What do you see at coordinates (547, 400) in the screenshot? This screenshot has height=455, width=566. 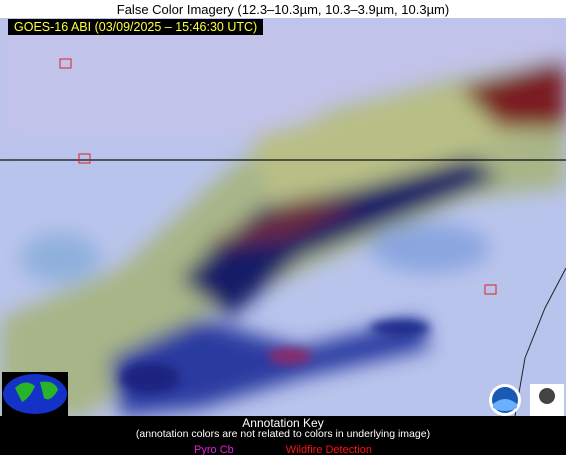 I see `cimss-logo` at bounding box center [547, 400].